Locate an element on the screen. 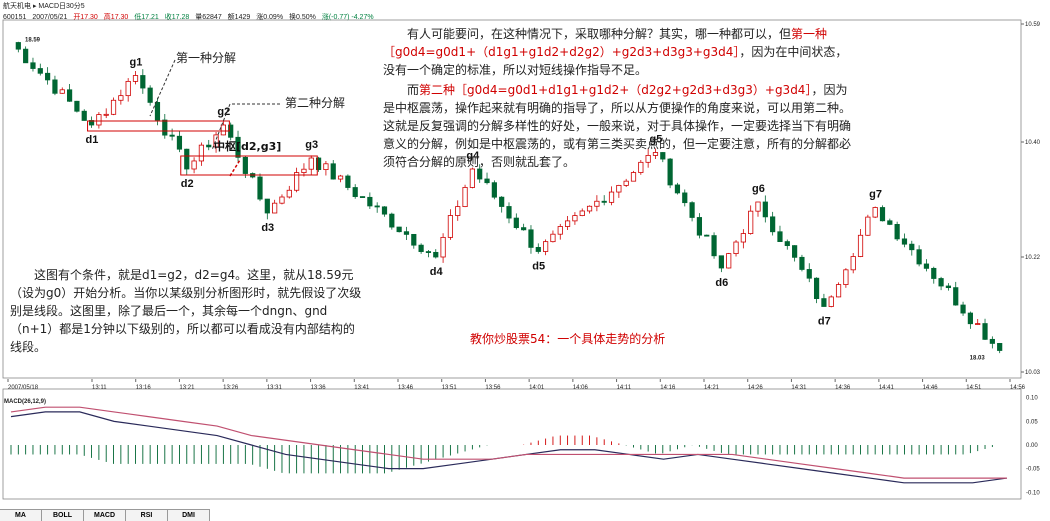 This screenshot has height=521, width=1050. macd-axis-label: 0.05 is located at coordinates (1032, 422).